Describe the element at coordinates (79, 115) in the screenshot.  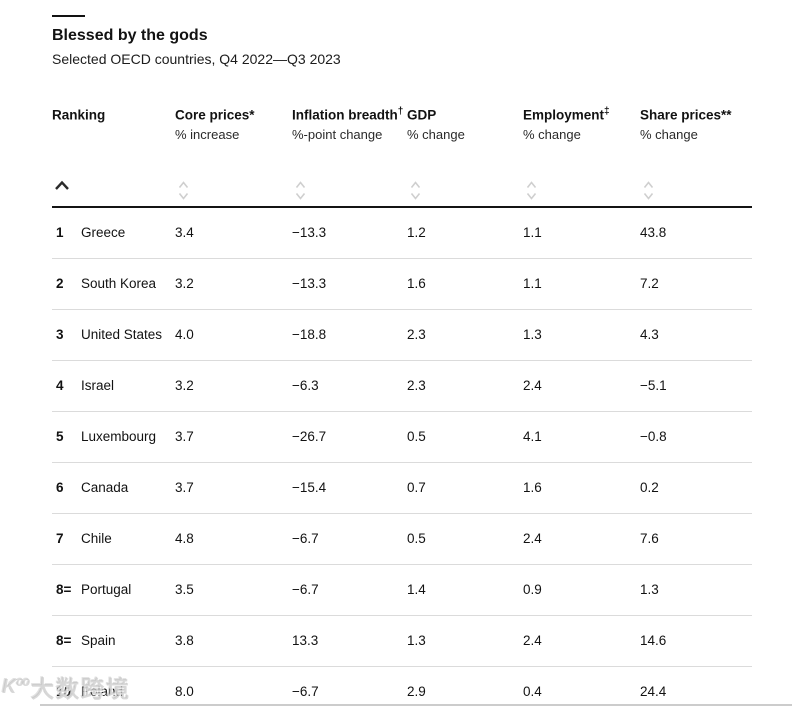
I see `column-header-ranking: Ranking` at that location.